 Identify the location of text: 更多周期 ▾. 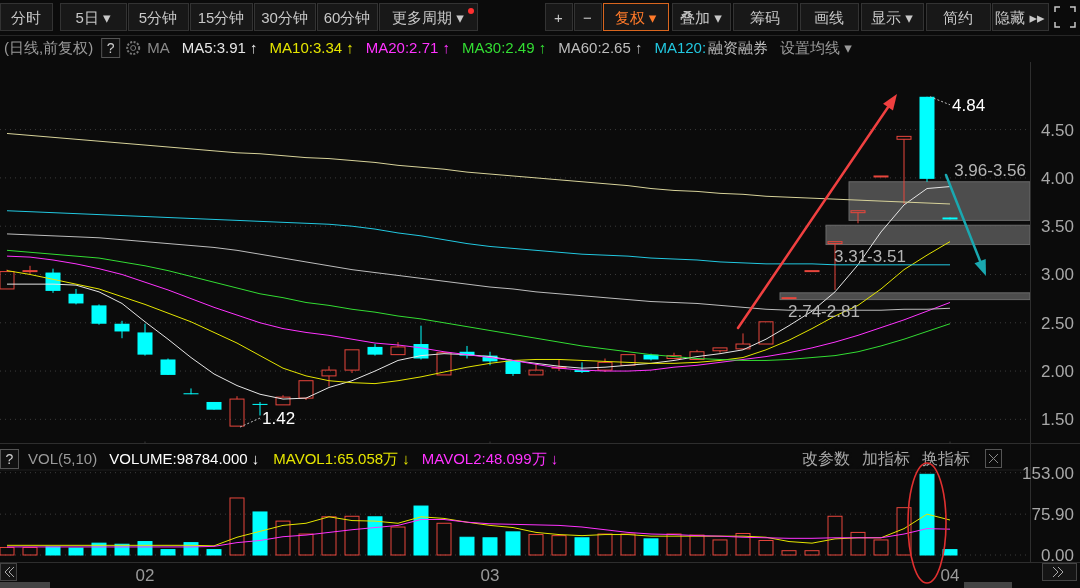
(428, 17).